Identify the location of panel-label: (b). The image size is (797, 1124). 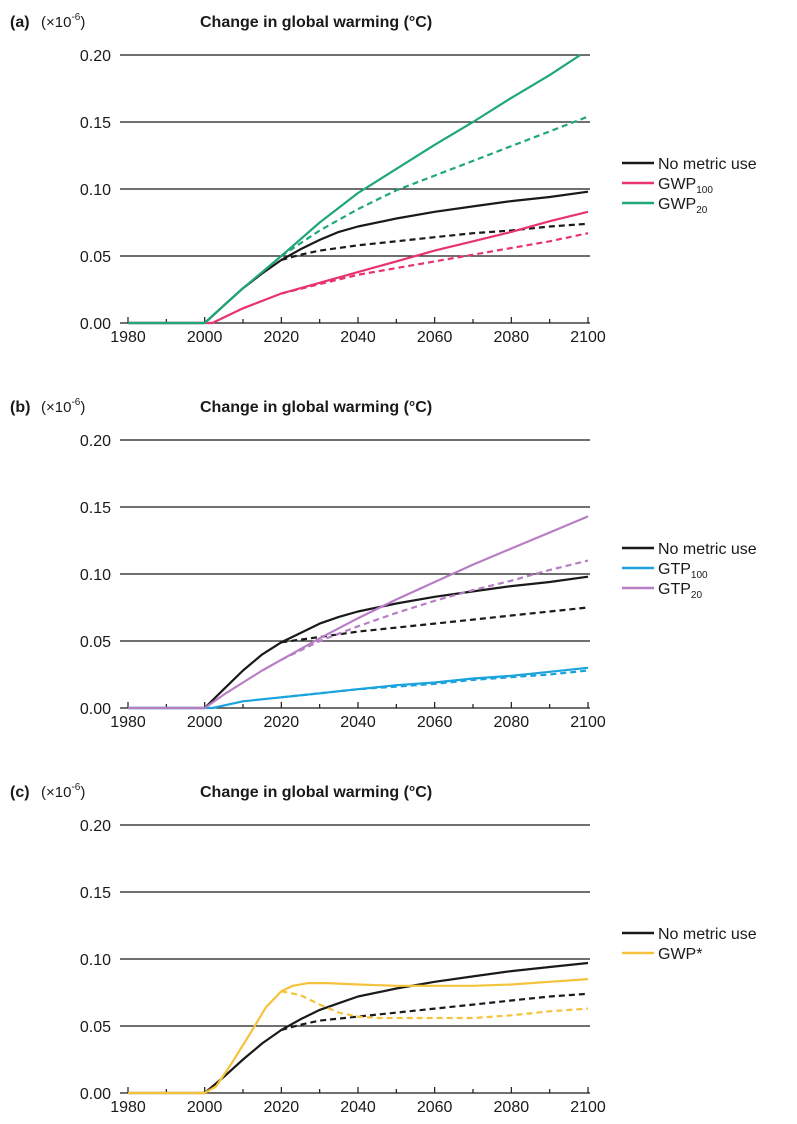
(20, 407).